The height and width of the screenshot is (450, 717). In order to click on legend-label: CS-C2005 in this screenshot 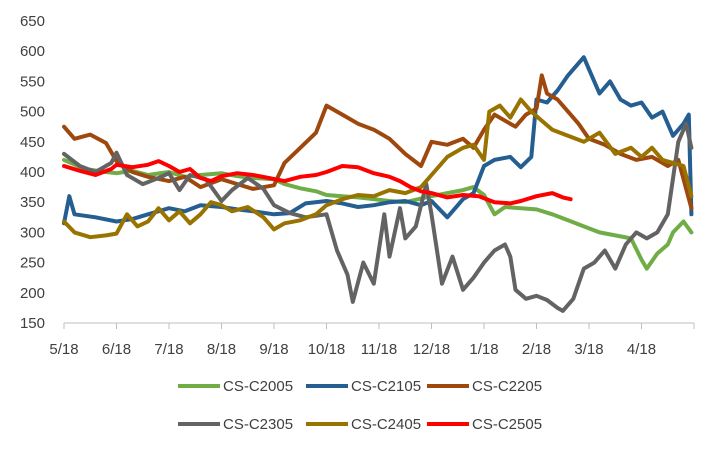, I will do `click(258, 386)`.